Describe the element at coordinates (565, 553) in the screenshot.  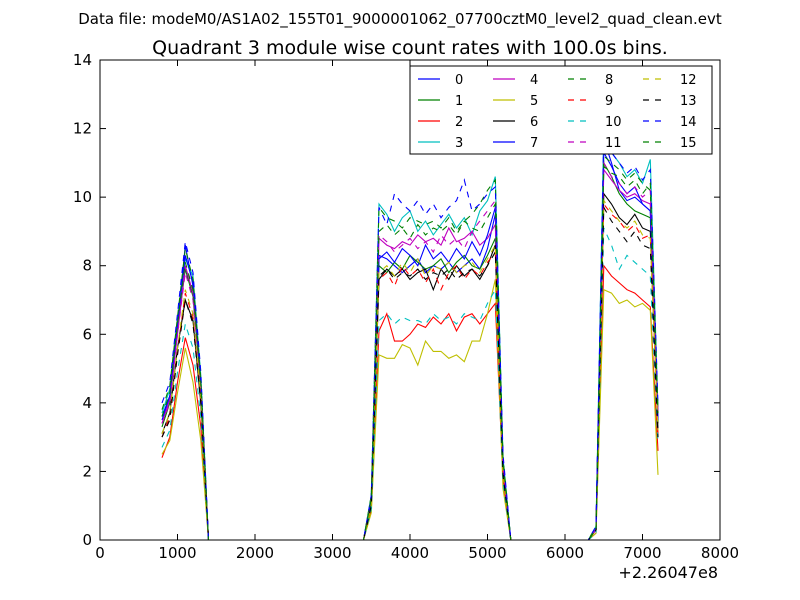
I see `x-tick-label: 6000` at that location.